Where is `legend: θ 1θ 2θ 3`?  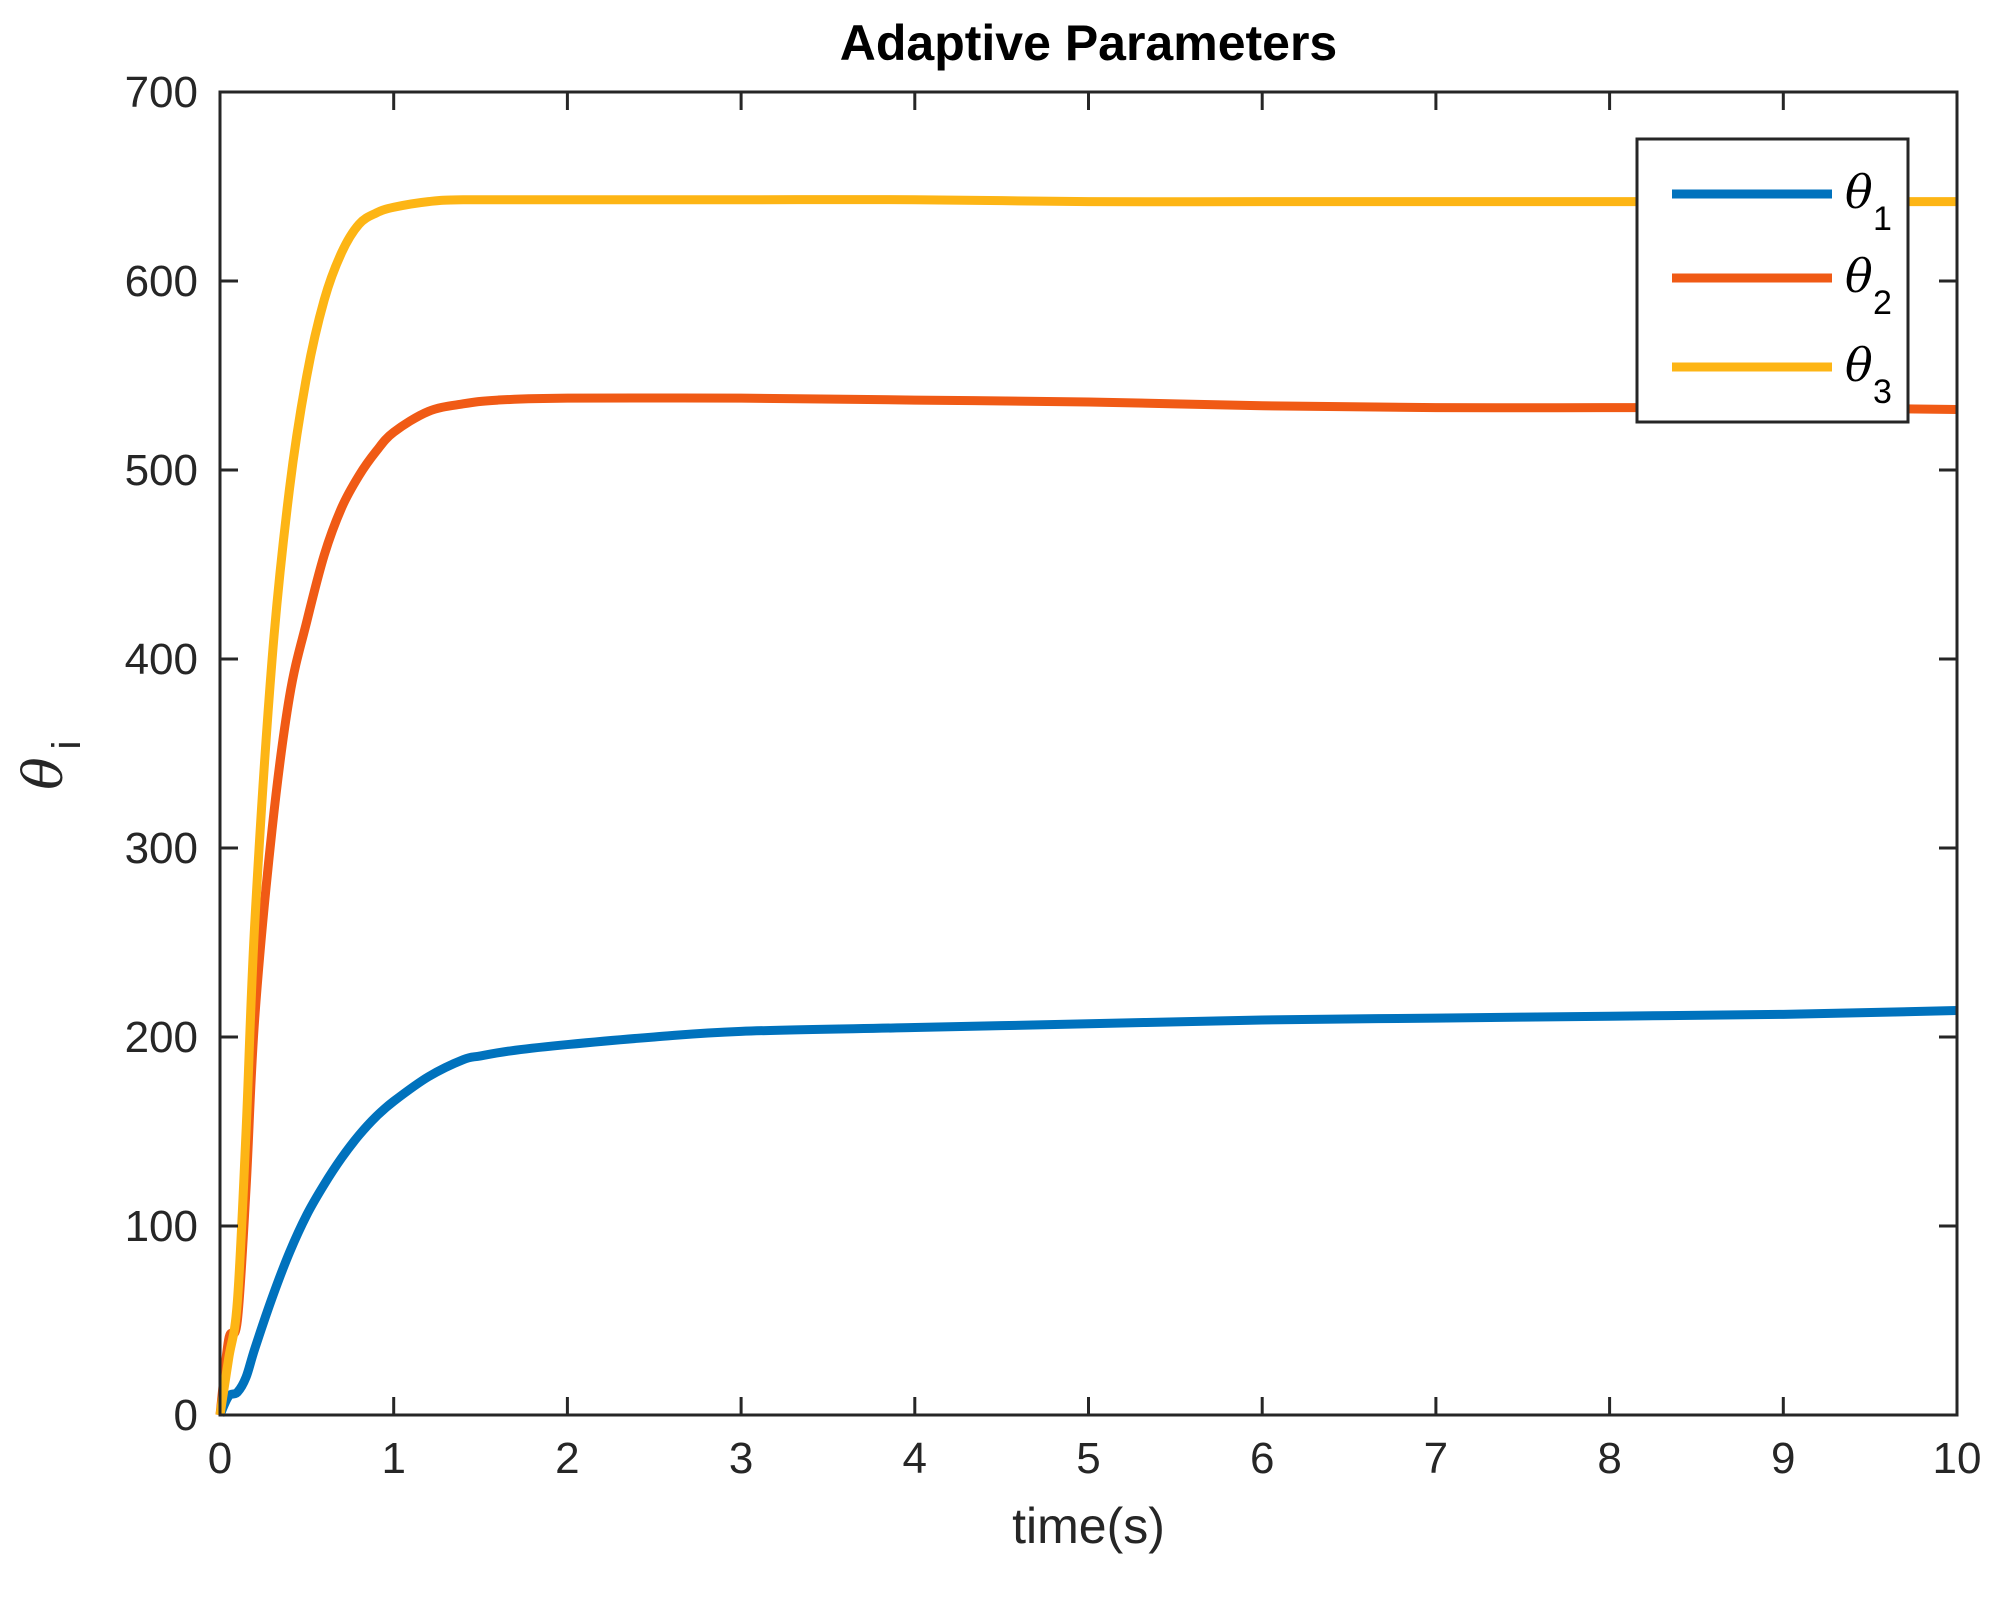
legend: θ 1θ 2θ 3 is located at coordinates (1772, 280).